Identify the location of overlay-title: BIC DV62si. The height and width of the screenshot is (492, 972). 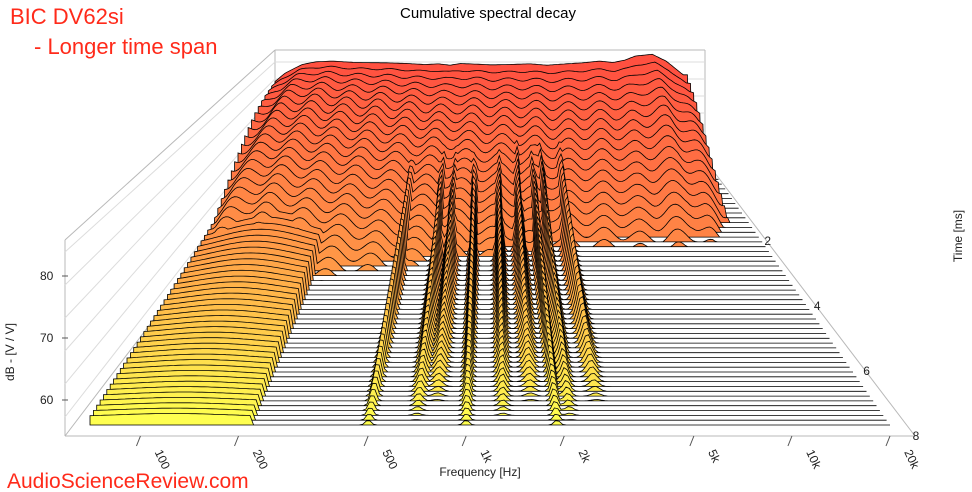
(67, 16).